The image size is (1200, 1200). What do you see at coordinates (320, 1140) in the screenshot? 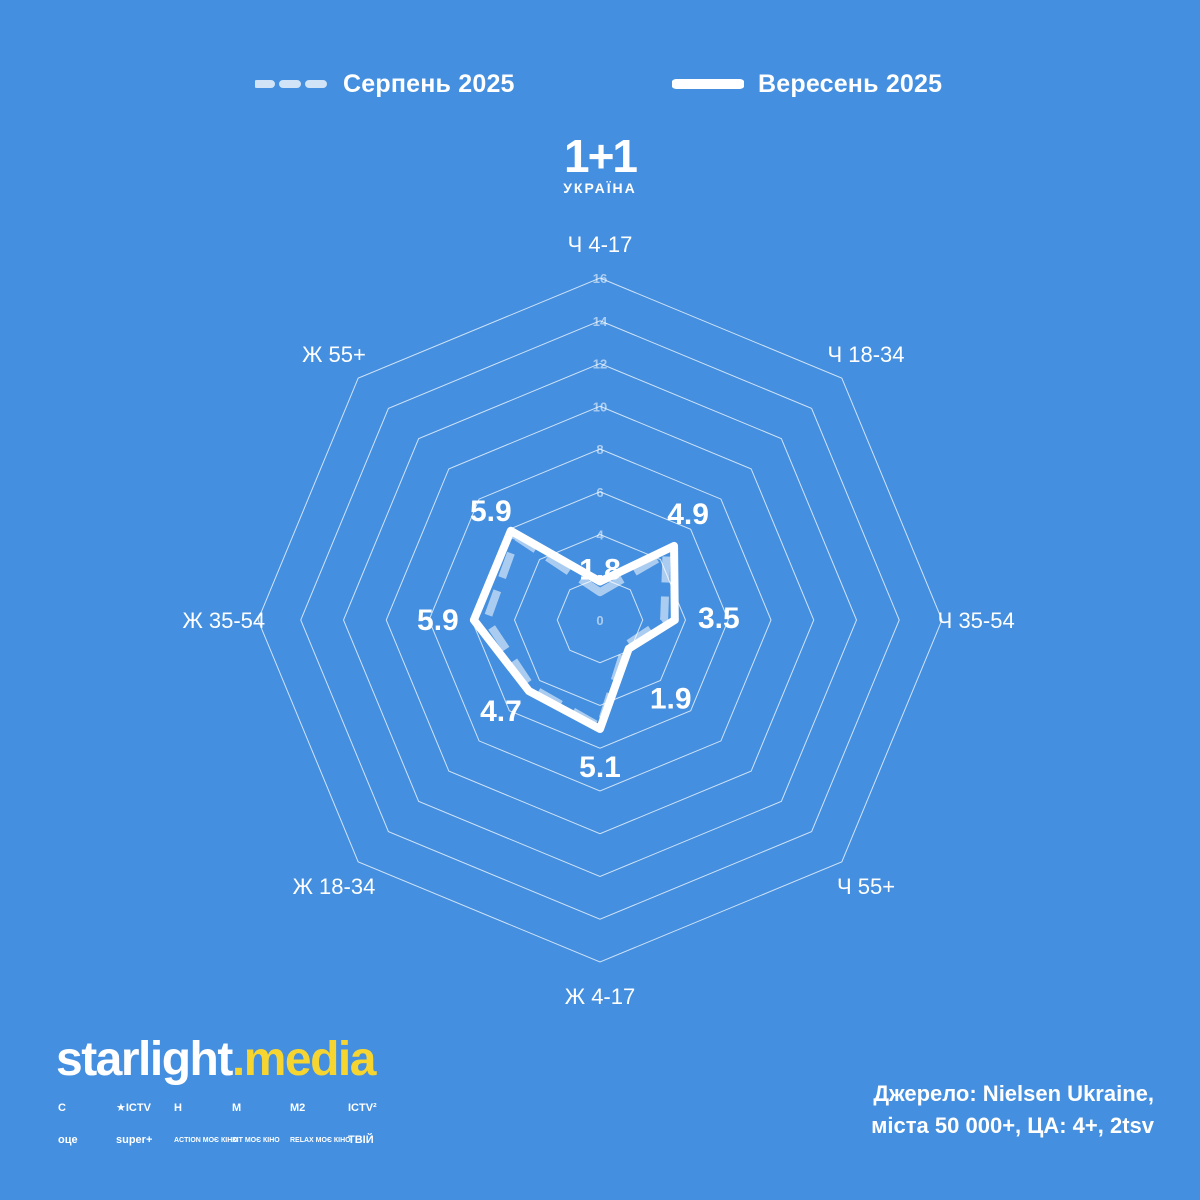
I see `channel-logo-item: RELAX МОЄ КІНО` at bounding box center [320, 1140].